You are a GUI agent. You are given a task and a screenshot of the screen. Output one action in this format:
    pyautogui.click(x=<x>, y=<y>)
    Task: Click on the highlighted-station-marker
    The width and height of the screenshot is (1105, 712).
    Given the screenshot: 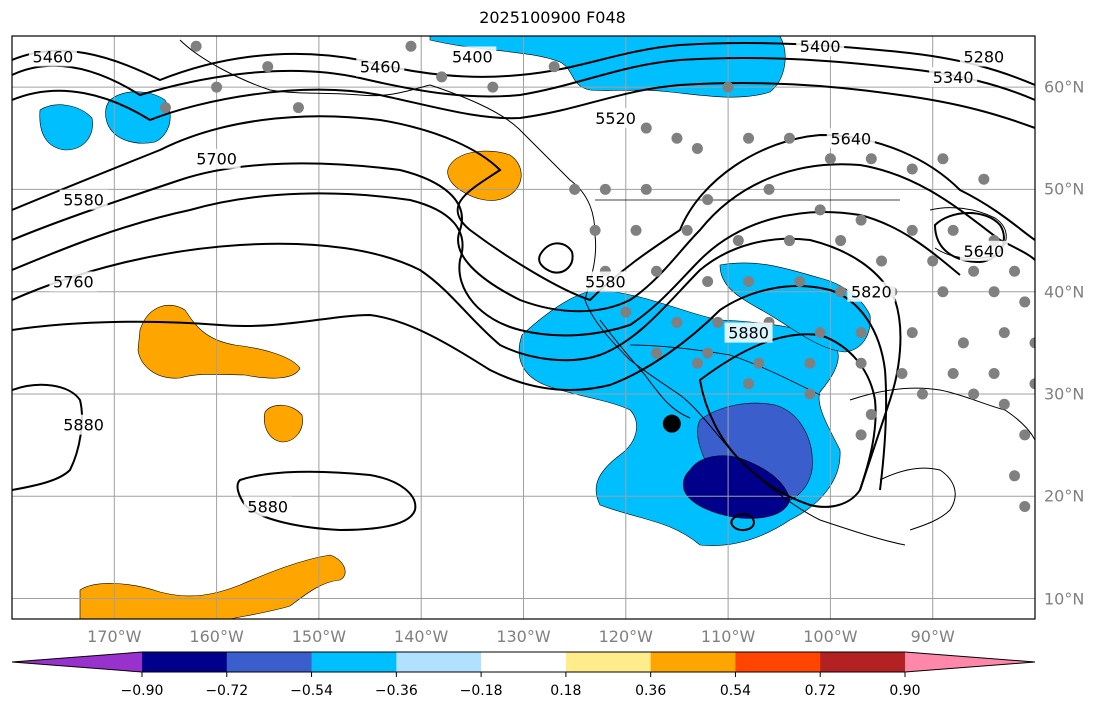 What is the action you would take?
    pyautogui.click(x=671, y=423)
    